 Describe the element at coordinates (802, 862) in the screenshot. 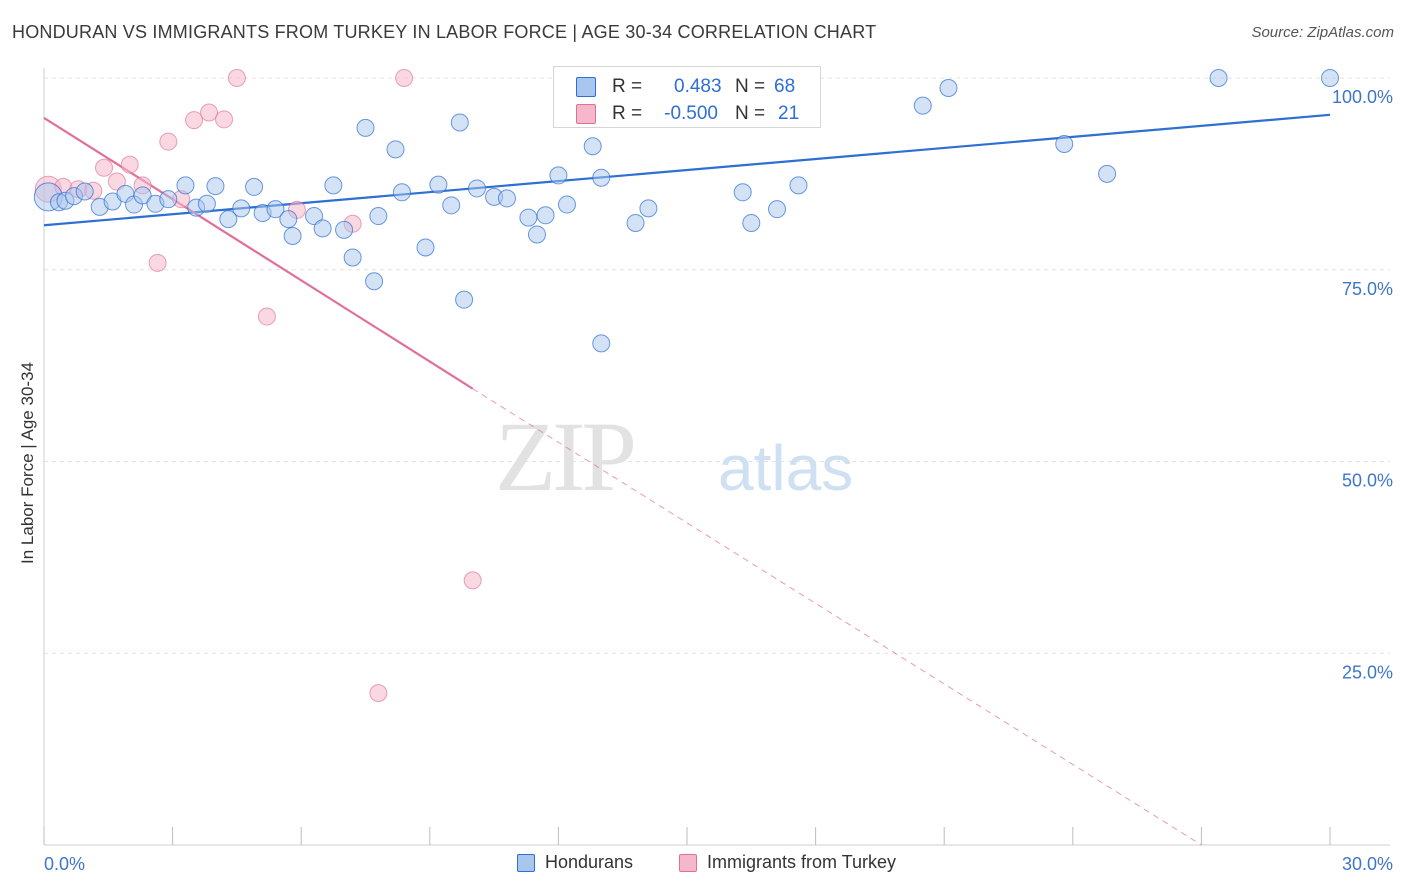

I see `legend-label-turkey: Immigrants from Turkey` at that location.